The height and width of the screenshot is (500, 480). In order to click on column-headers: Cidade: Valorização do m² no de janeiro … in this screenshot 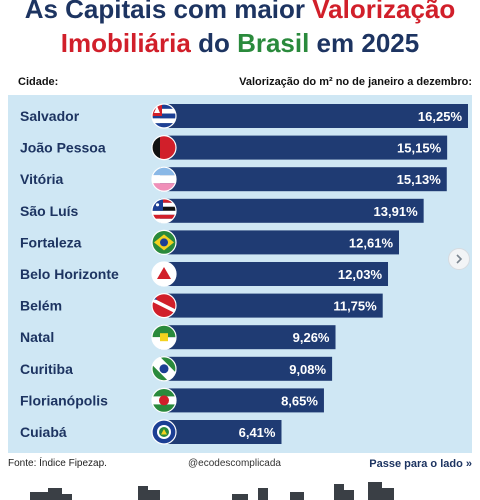, I will do `click(240, 84)`.